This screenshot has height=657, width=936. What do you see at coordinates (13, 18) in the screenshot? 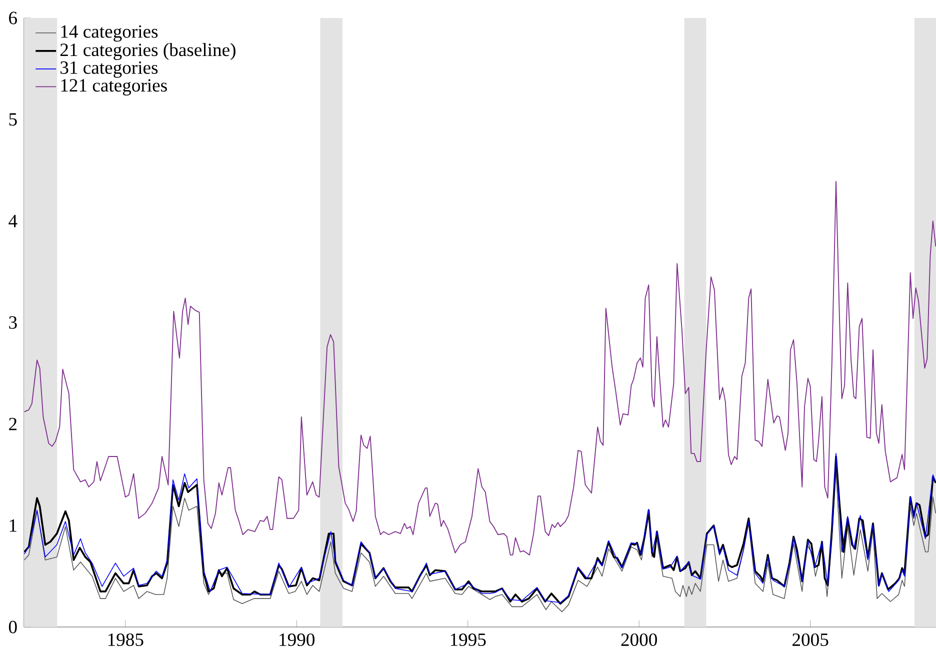
I see `y-tick-label: 6` at bounding box center [13, 18].